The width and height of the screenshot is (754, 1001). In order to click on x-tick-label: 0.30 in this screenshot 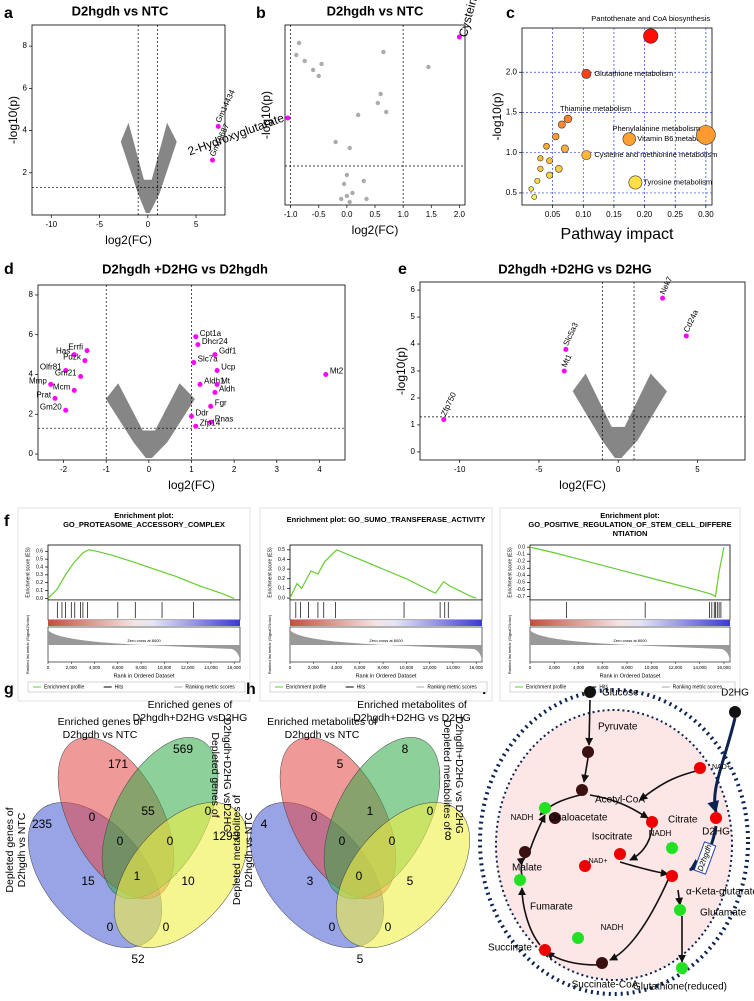, I will do `click(706, 214)`.